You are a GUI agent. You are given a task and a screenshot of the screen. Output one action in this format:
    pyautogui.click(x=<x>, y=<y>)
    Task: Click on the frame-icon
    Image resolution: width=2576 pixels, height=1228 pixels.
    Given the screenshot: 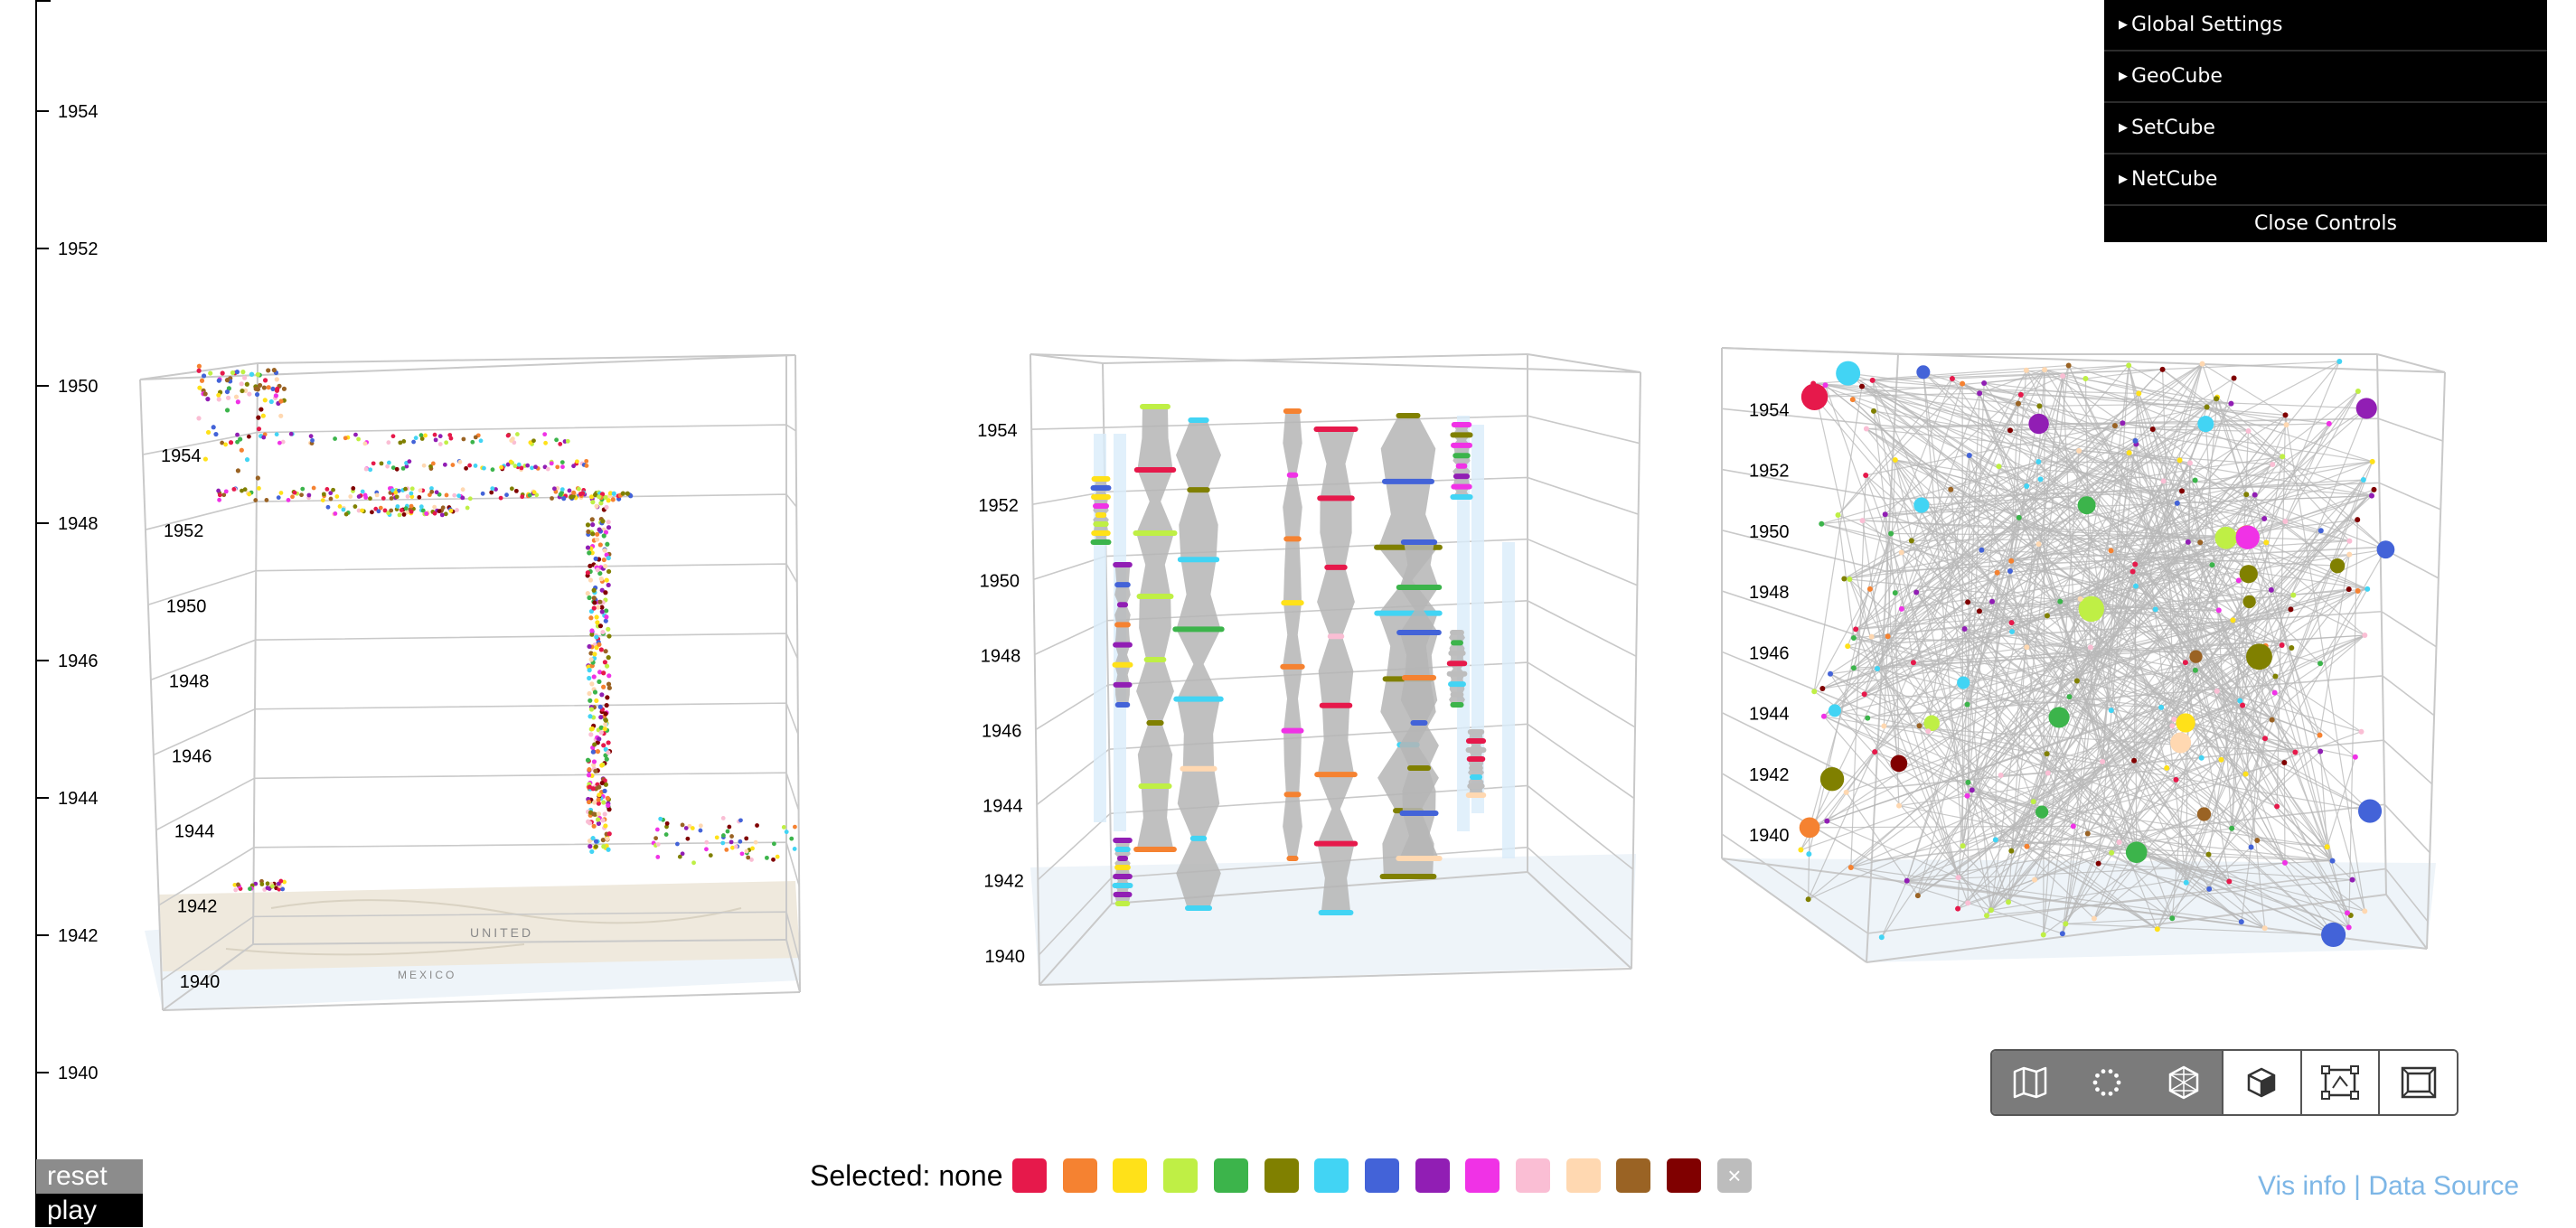 What is the action you would take?
    pyautogui.click(x=2417, y=1082)
    